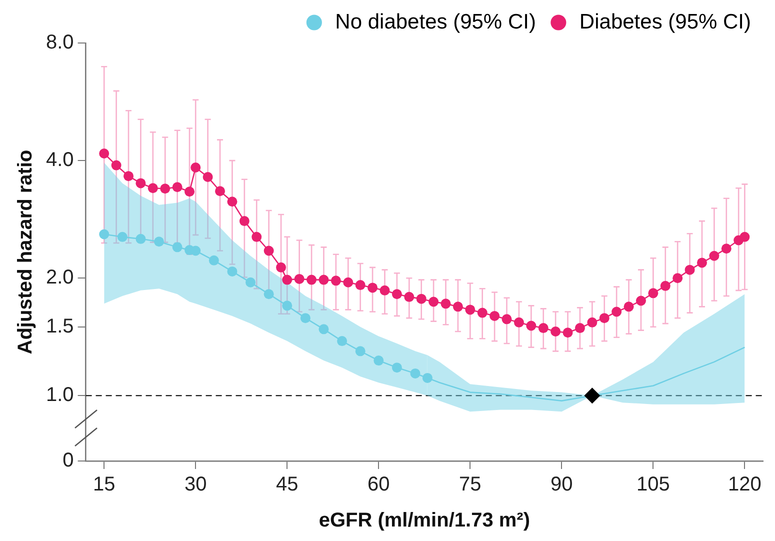 This screenshot has width=775, height=541. What do you see at coordinates (745, 485) in the screenshot?
I see `x-tick-label: 120` at bounding box center [745, 485].